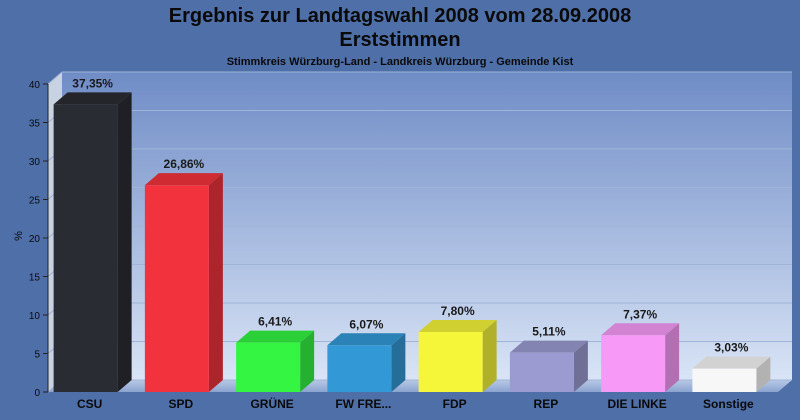 The height and width of the screenshot is (420, 800). Describe the element at coordinates (271, 403) in the screenshot. I see `x-tick-label: GRÜNE` at that location.